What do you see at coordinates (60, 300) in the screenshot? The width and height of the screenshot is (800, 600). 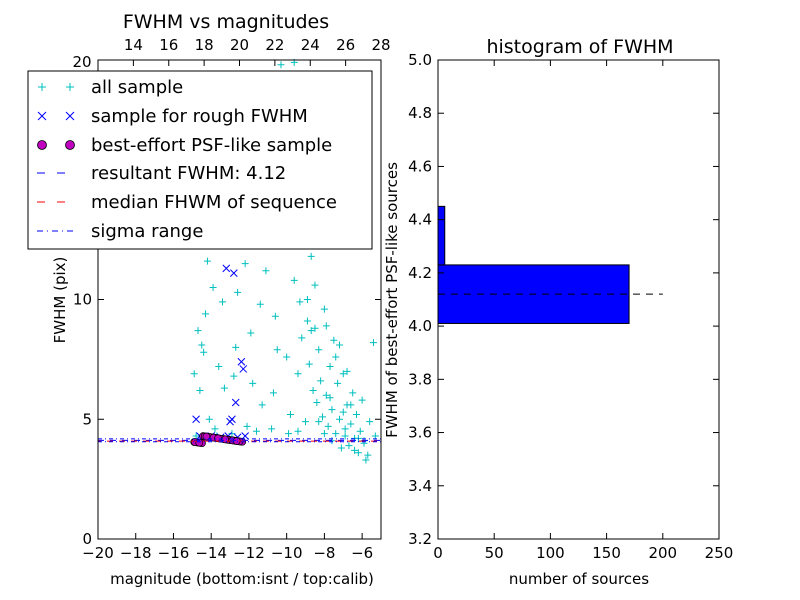 I see `left-y-axis-label: FWHM (pix)` at bounding box center [60, 300].